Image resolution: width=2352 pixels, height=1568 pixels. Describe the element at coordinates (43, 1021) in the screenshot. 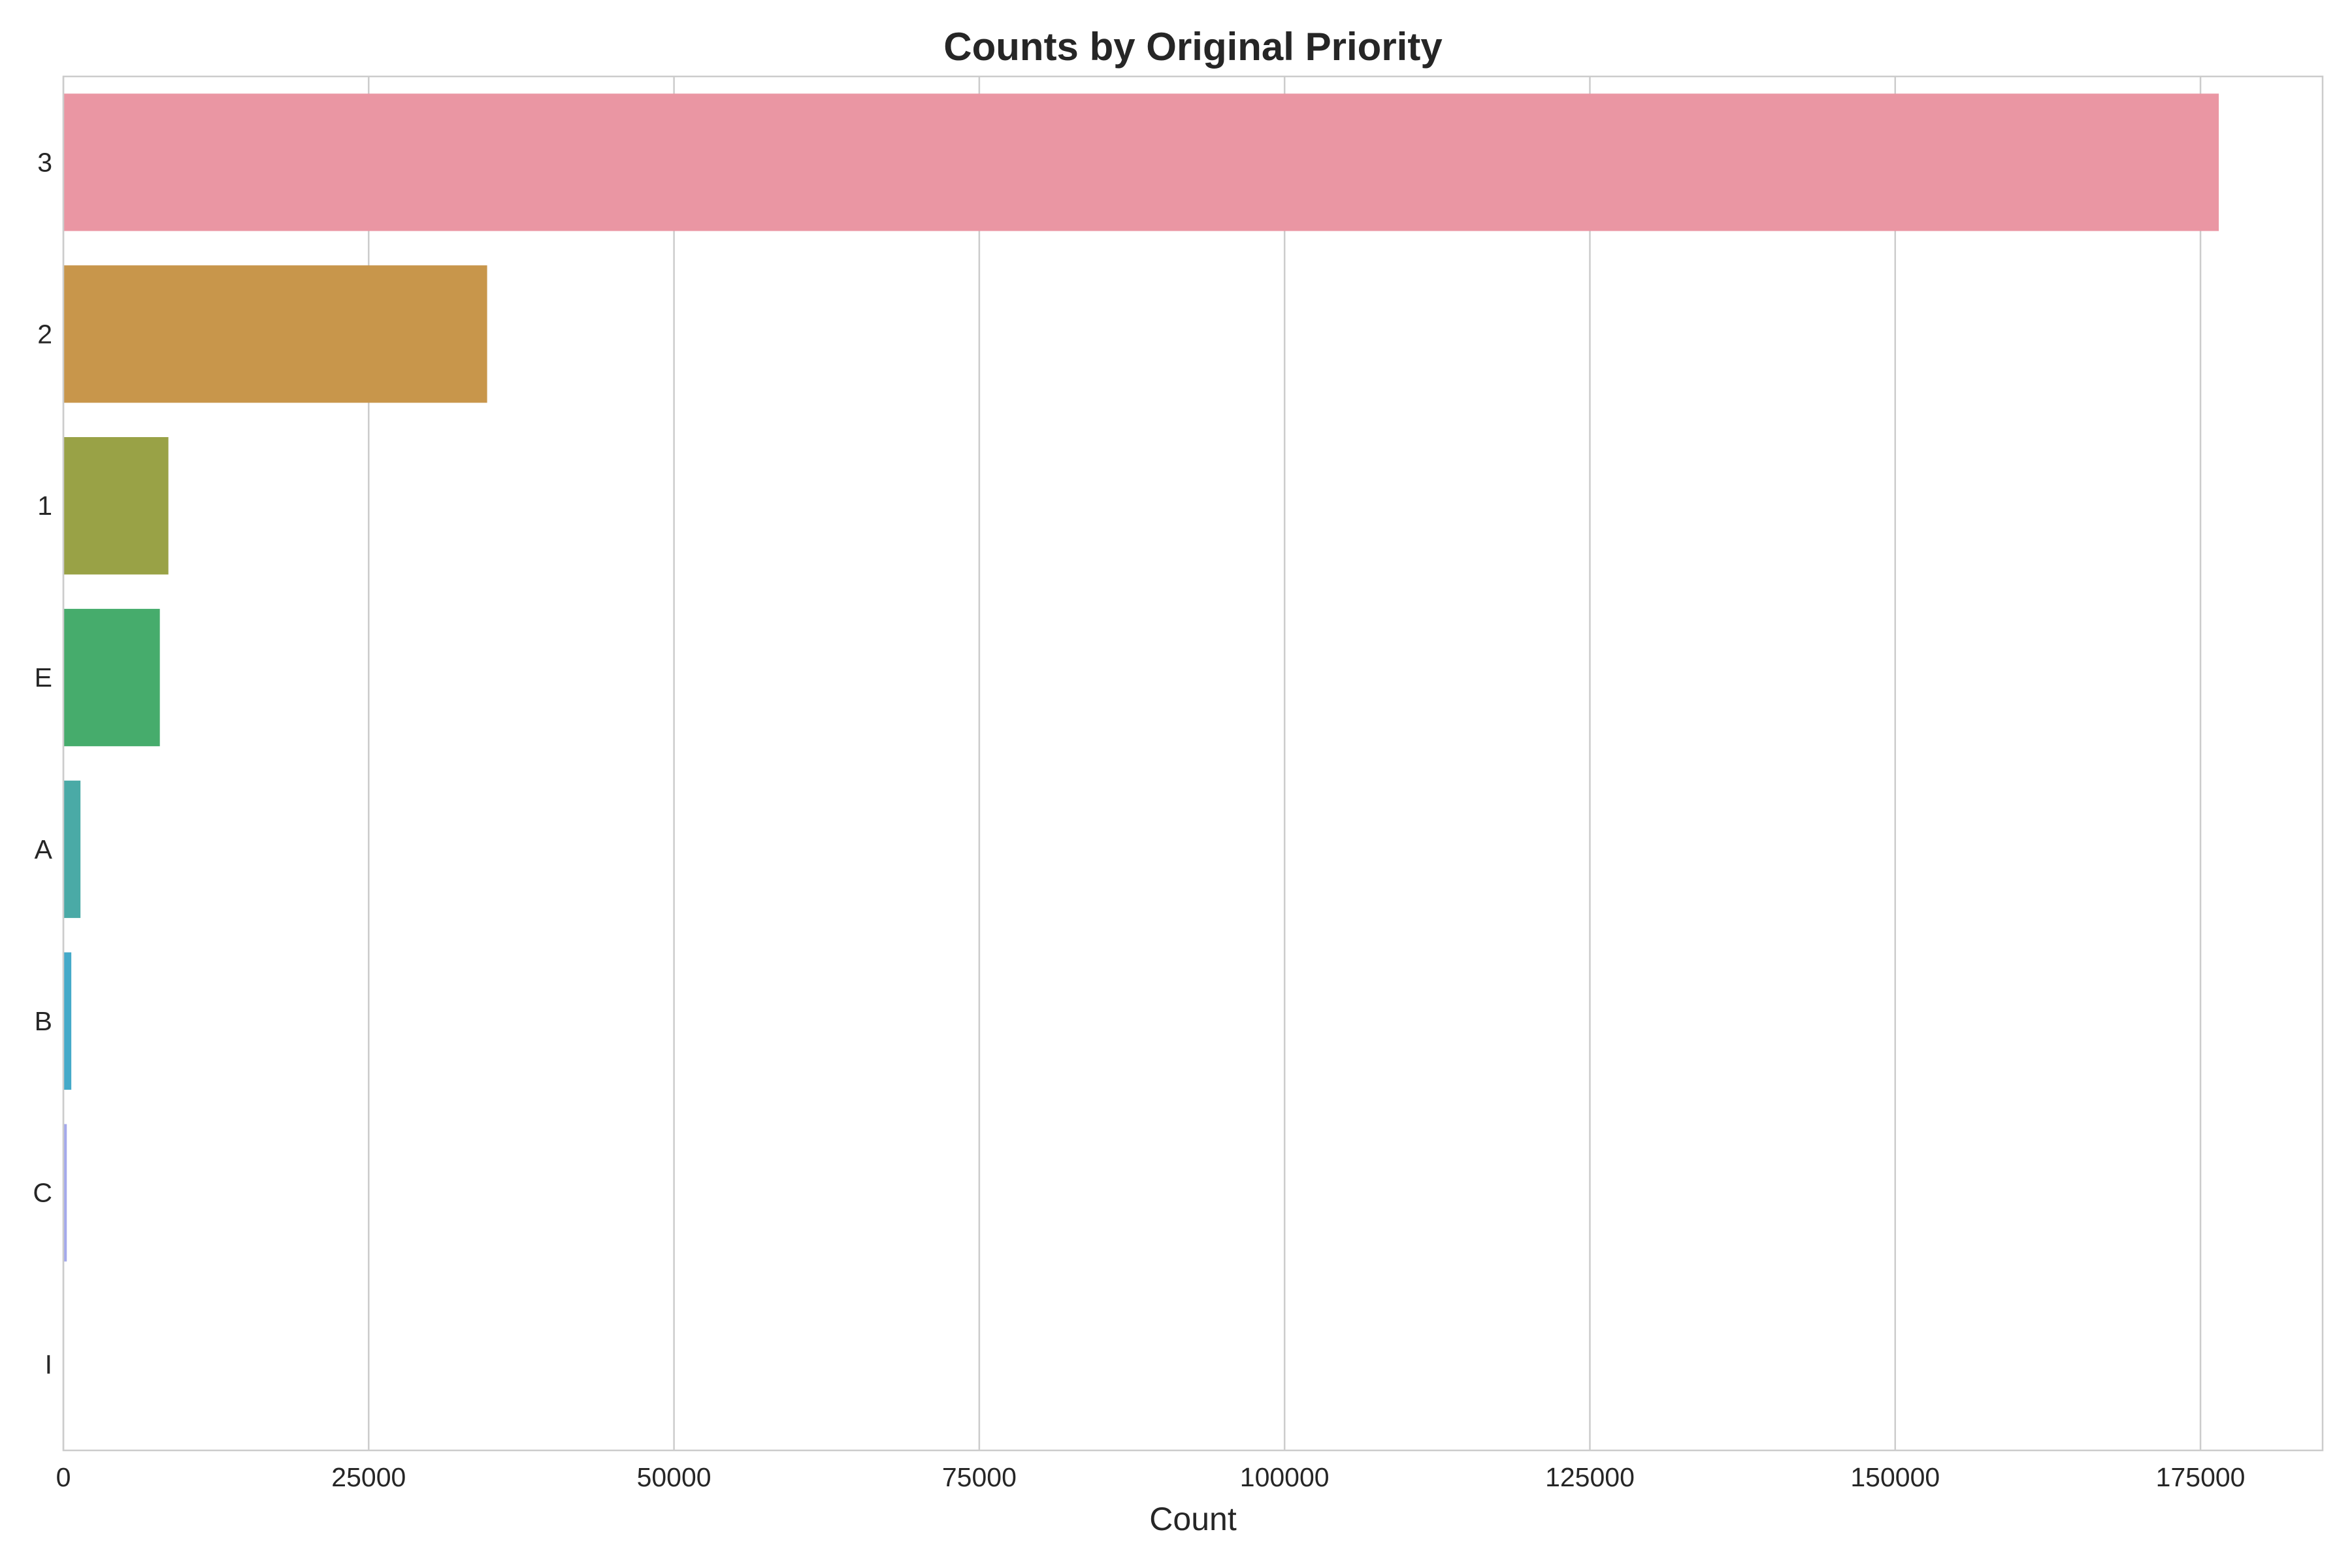

I see `y-tick-label: B` at that location.